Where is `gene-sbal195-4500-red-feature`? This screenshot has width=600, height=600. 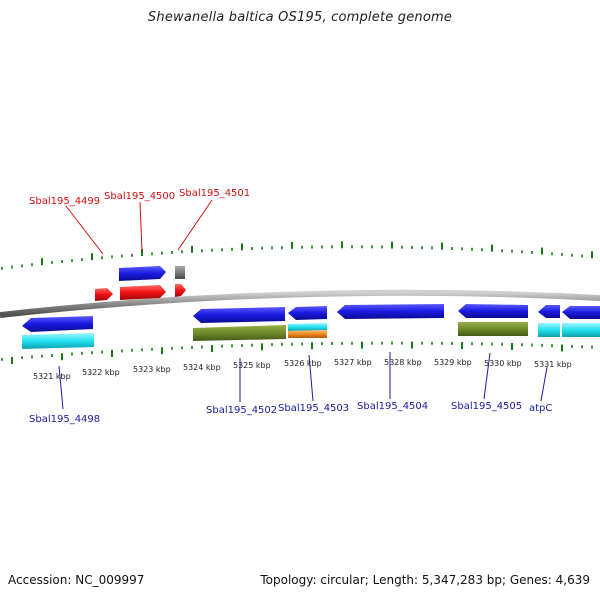
gene-sbal195-4500-red-feature is located at coordinates (143, 292).